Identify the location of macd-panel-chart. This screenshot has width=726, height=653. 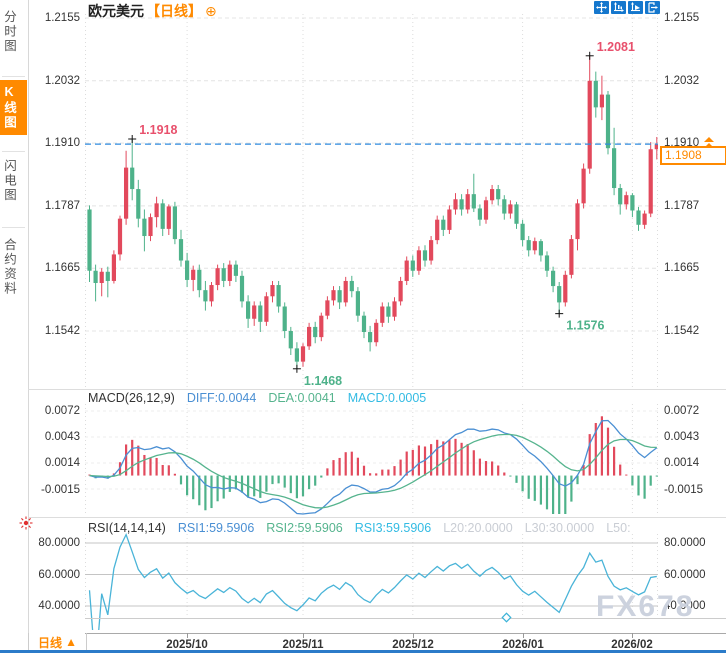
(371, 458).